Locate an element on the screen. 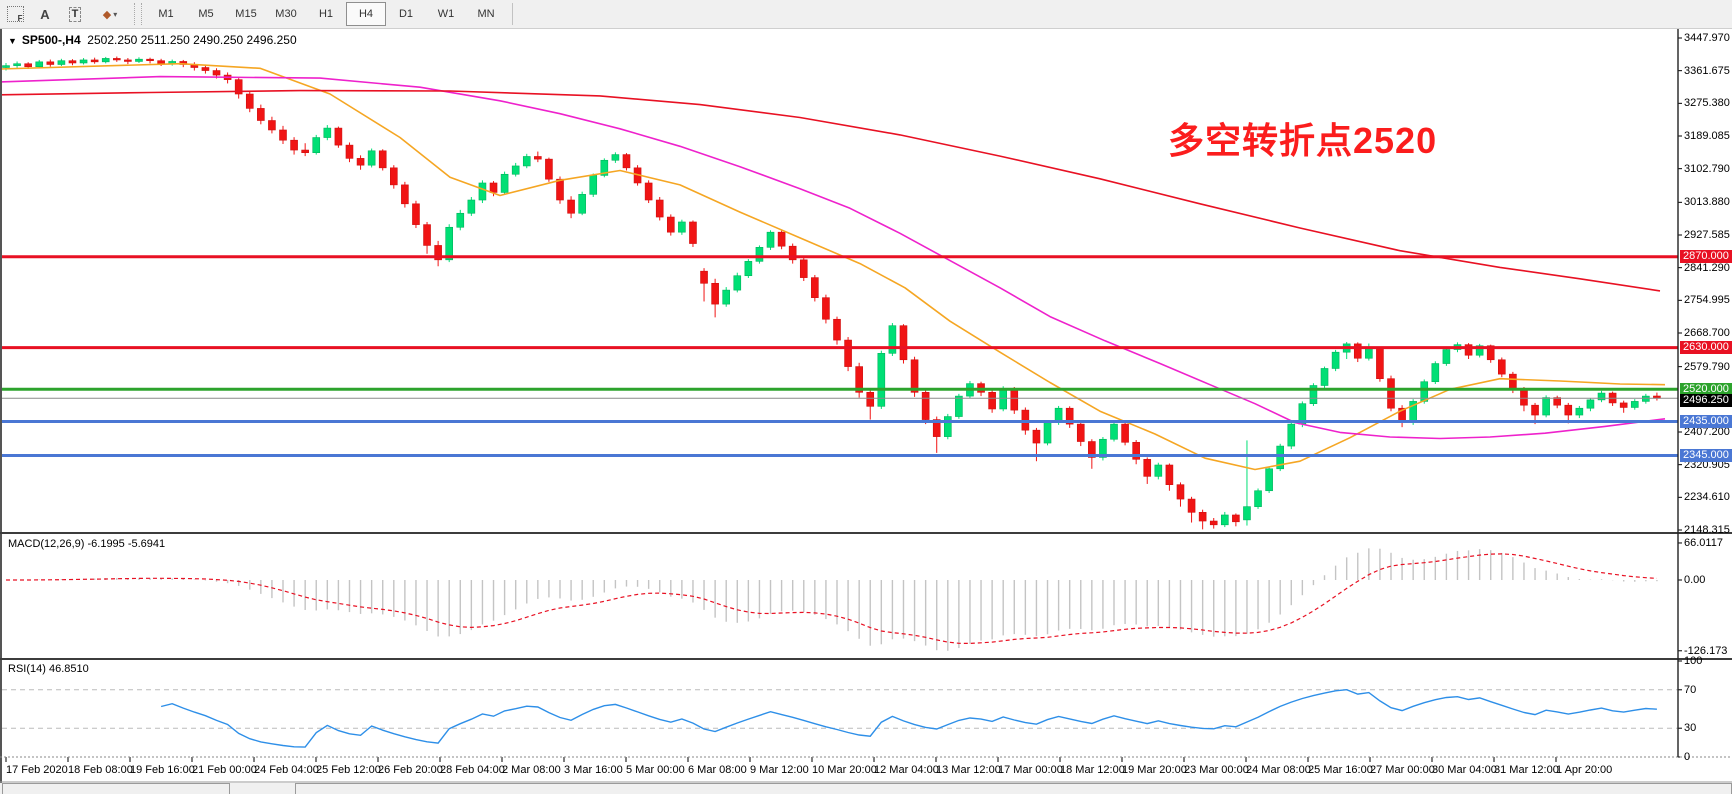 This screenshot has width=1732, height=794. price-tick-label: 2407.200 is located at coordinates (1707, 431).